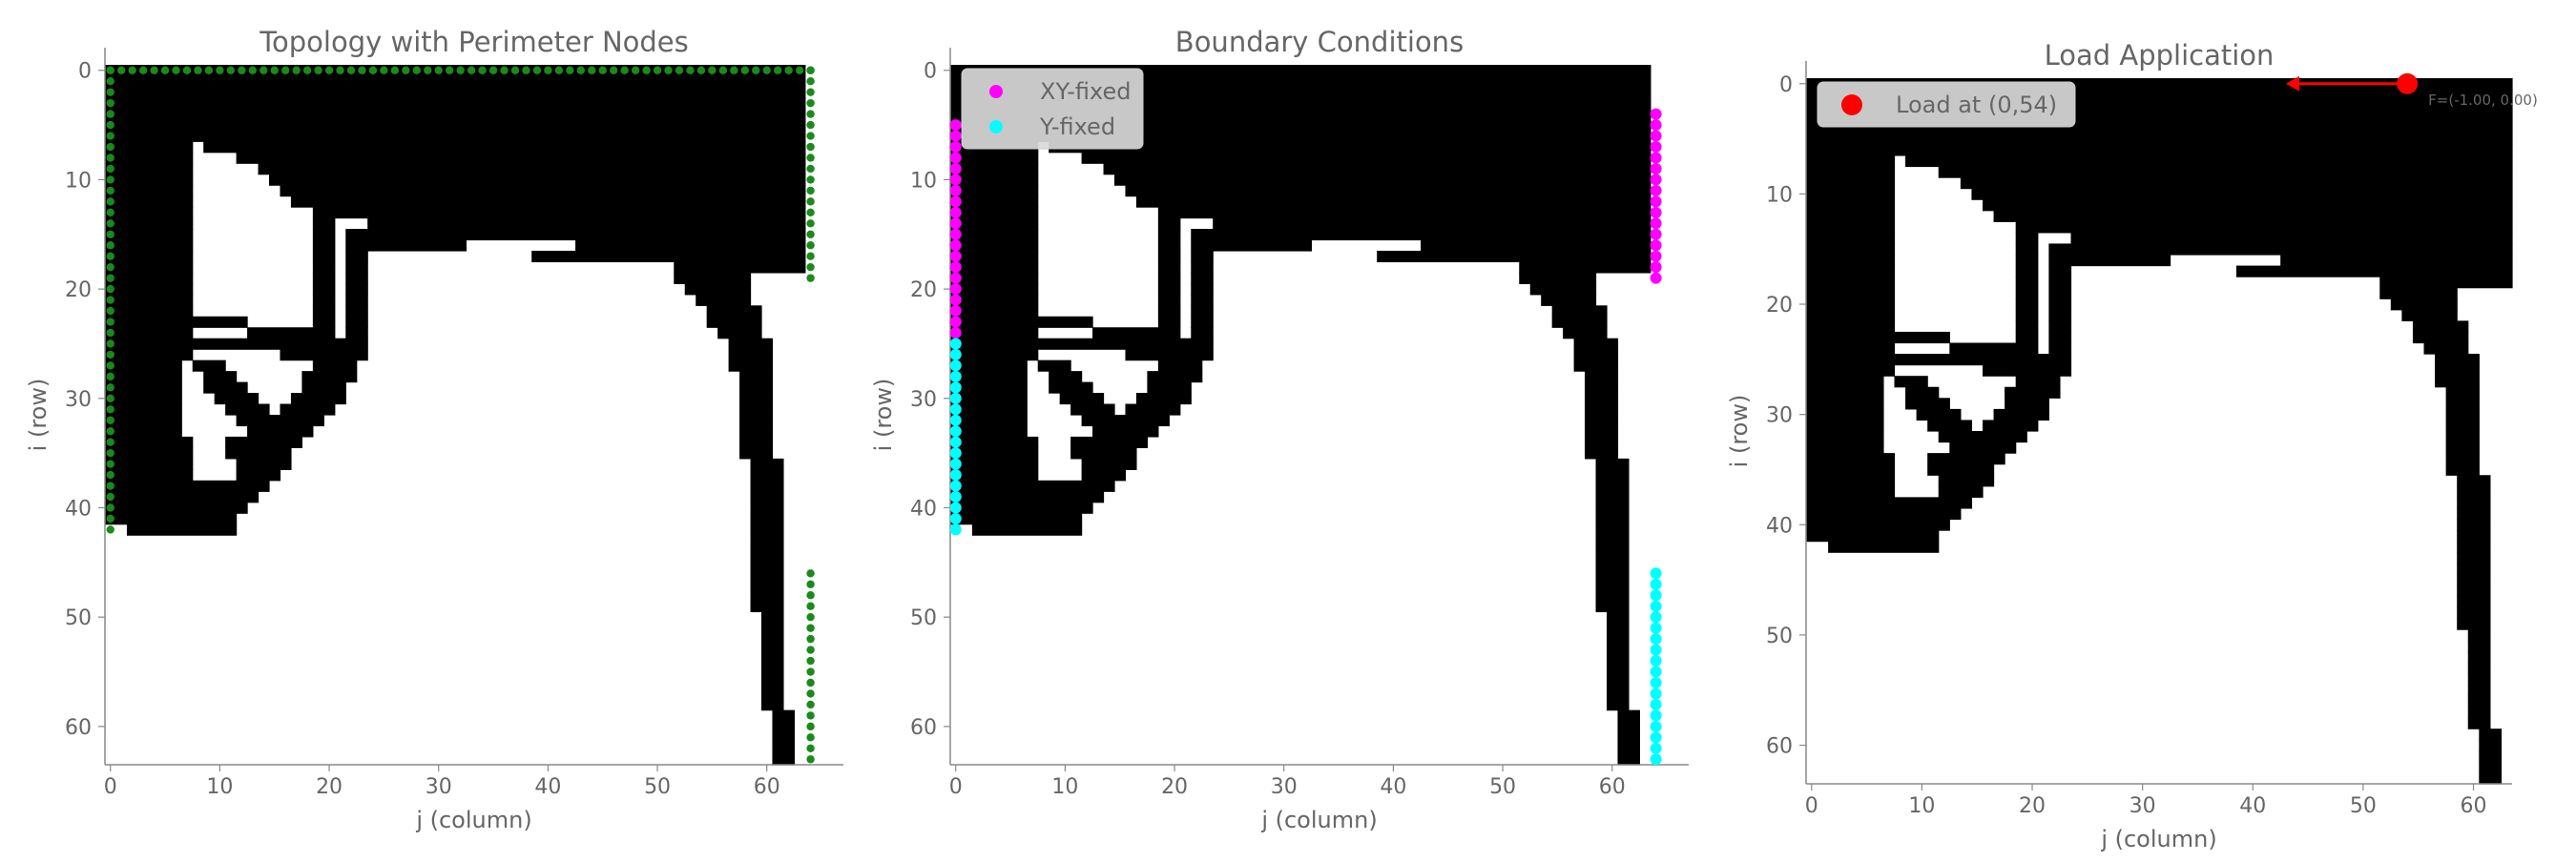 The height and width of the screenshot is (862, 2576). Describe the element at coordinates (1739, 431) in the screenshot. I see `y-axis-label: i (row)` at that location.